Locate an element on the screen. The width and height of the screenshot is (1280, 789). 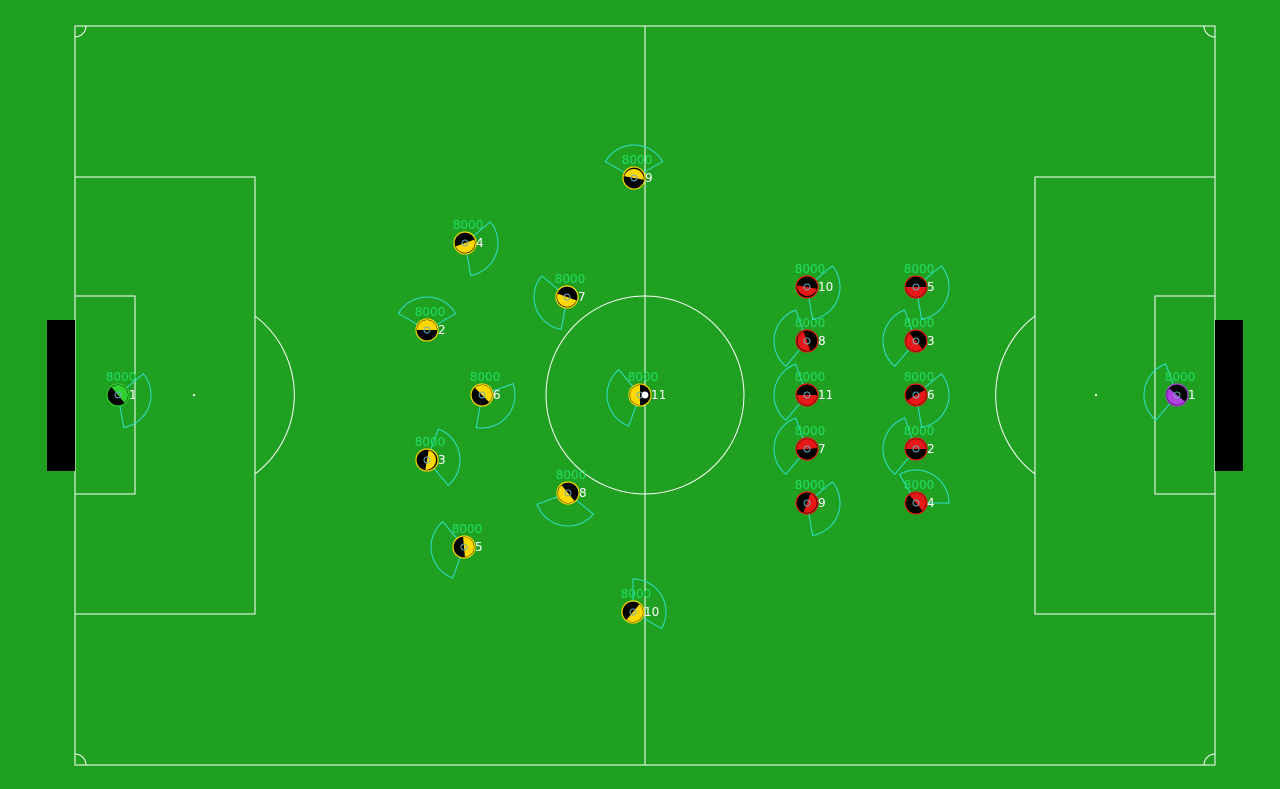
right-player-4: 8000 4 is located at coordinates (924, 492).